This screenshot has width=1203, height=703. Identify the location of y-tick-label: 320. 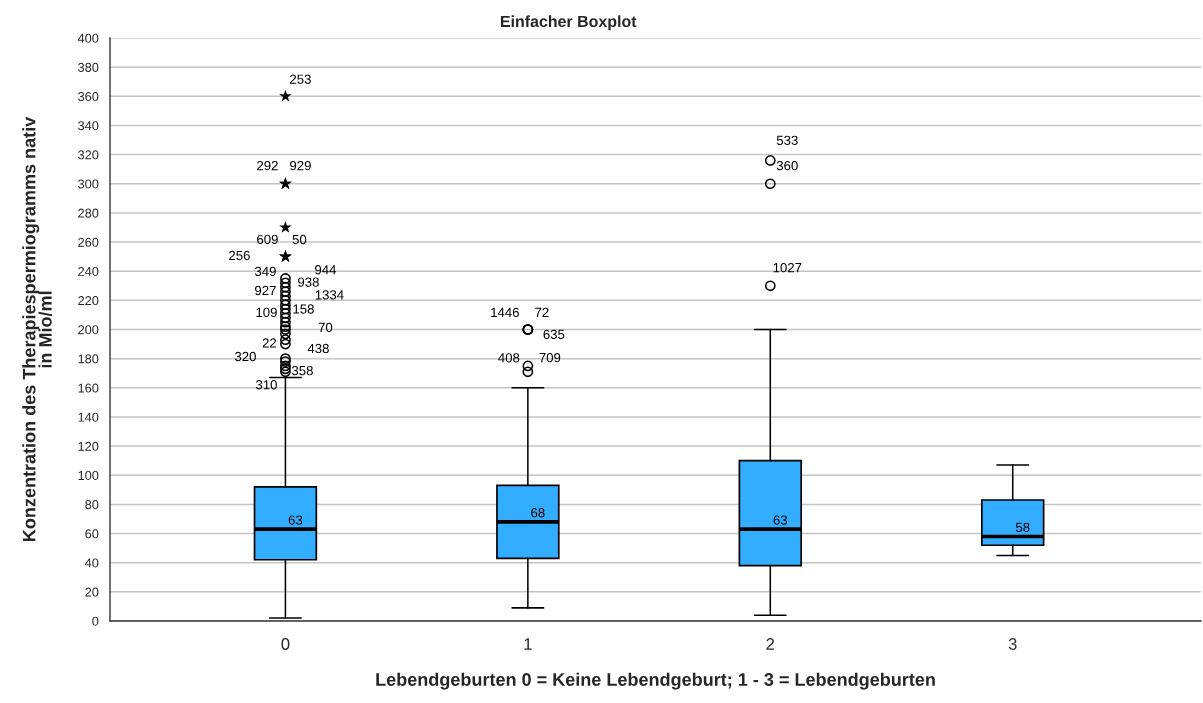
(88, 155).